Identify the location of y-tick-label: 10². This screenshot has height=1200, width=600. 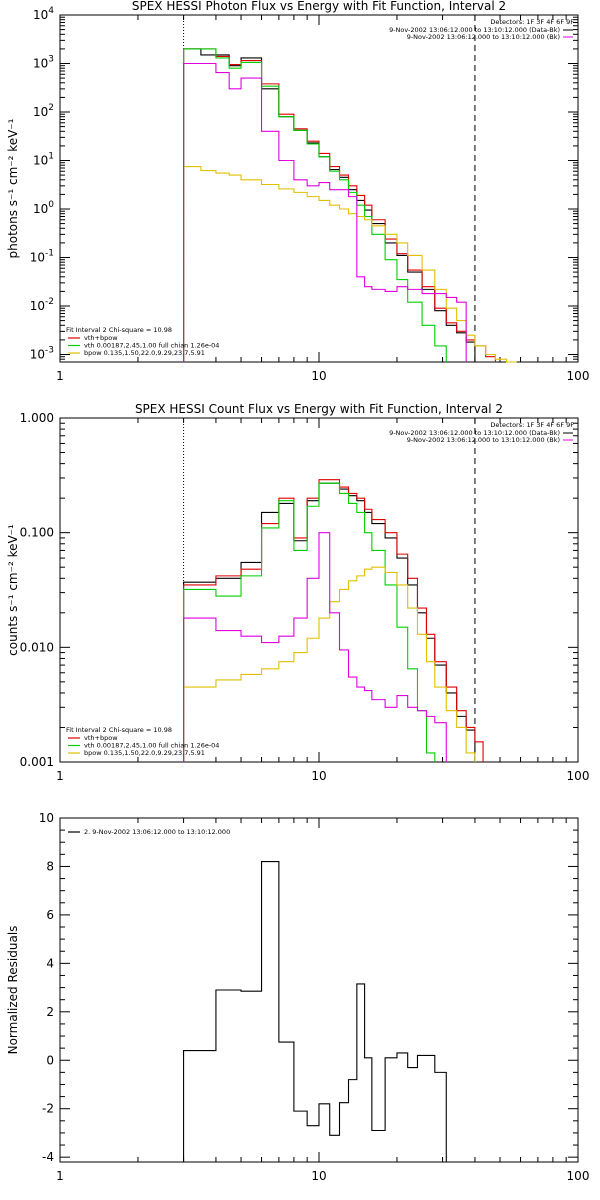
(43, 111).